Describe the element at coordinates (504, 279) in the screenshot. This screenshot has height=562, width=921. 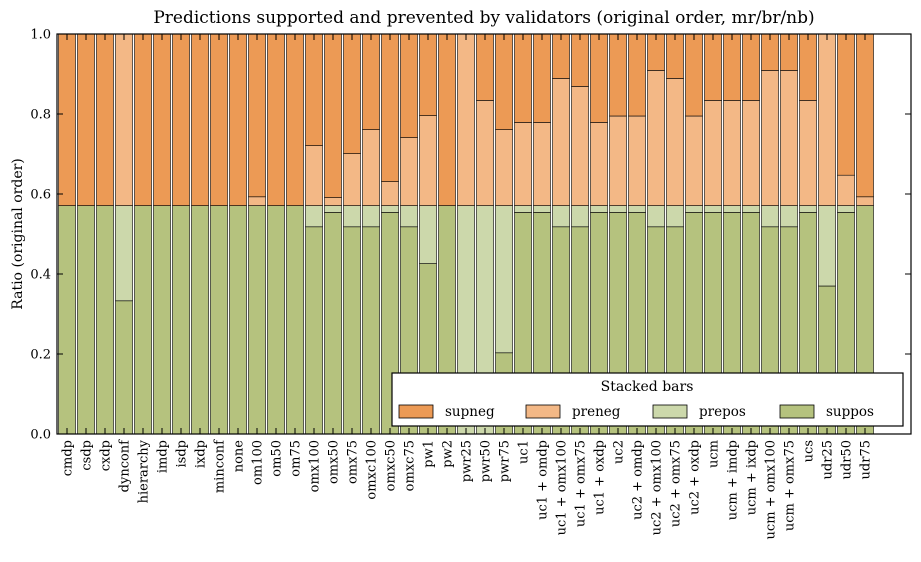
I see `bar-prepos-pwr75` at that location.